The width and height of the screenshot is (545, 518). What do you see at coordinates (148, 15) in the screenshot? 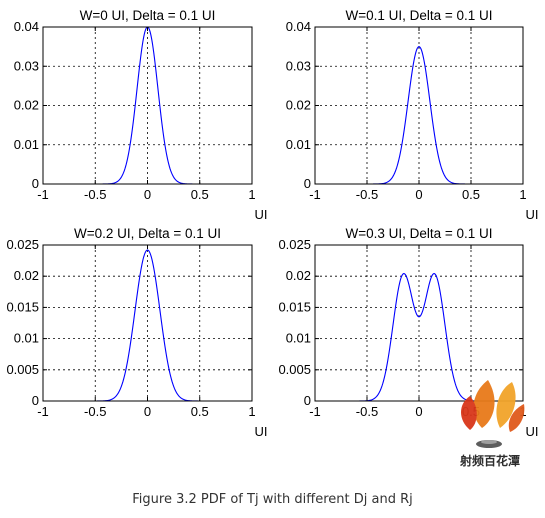
I see `subplot-title: W=0 UI, Delta = 0.1 UI` at bounding box center [148, 15].